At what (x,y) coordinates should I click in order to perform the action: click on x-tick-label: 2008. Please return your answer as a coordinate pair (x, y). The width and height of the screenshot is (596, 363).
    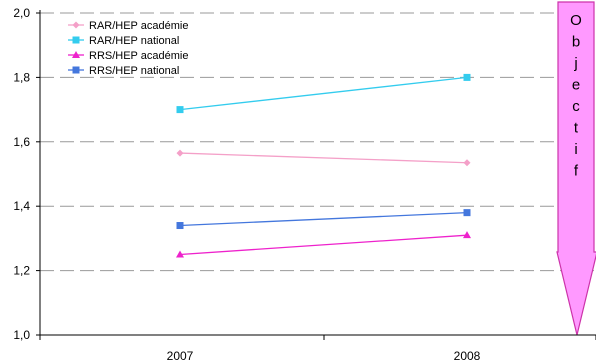
    Looking at the image, I should click on (467, 356).